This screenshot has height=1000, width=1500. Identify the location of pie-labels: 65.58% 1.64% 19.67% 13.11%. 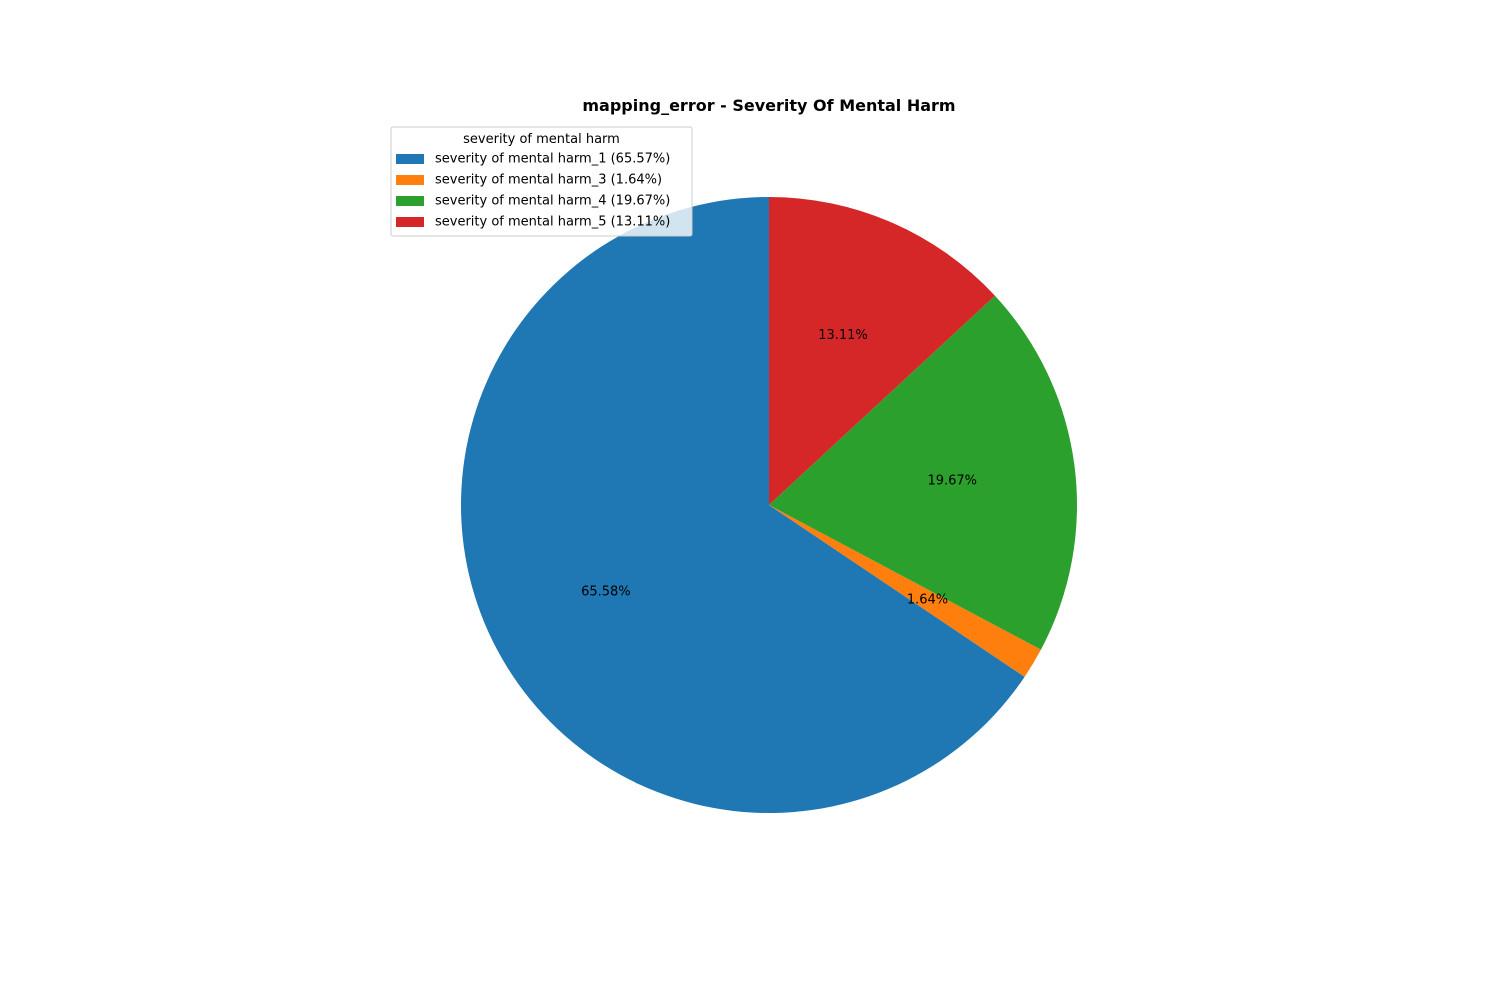
(779, 467).